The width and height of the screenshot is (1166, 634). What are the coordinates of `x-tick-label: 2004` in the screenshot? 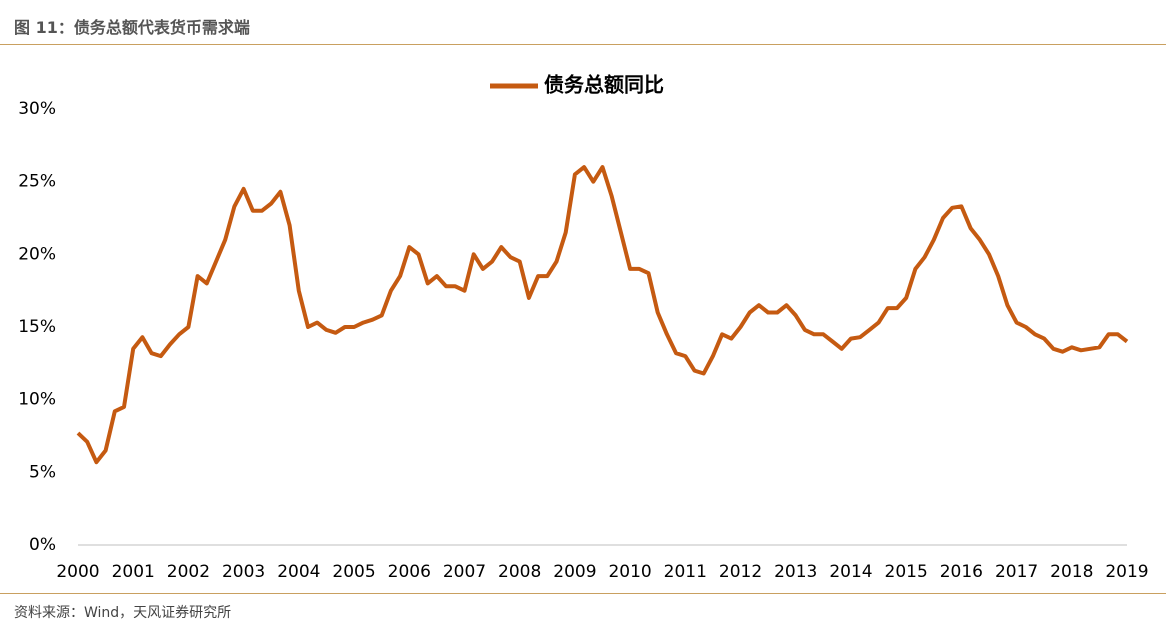 It's located at (298, 572).